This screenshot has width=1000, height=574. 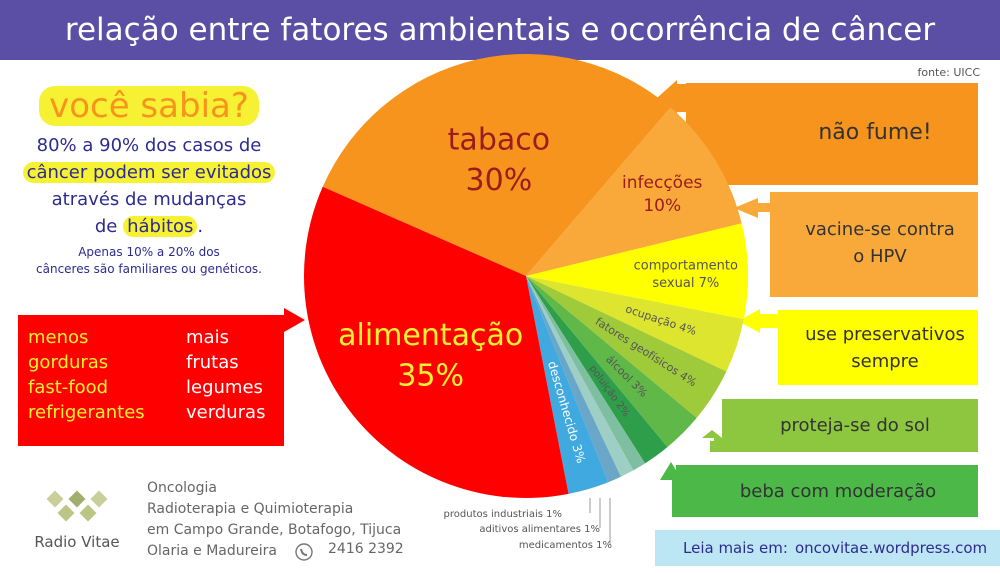 What do you see at coordinates (662, 194) in the screenshot?
I see `label-infeccoes: infecções 10%` at bounding box center [662, 194].